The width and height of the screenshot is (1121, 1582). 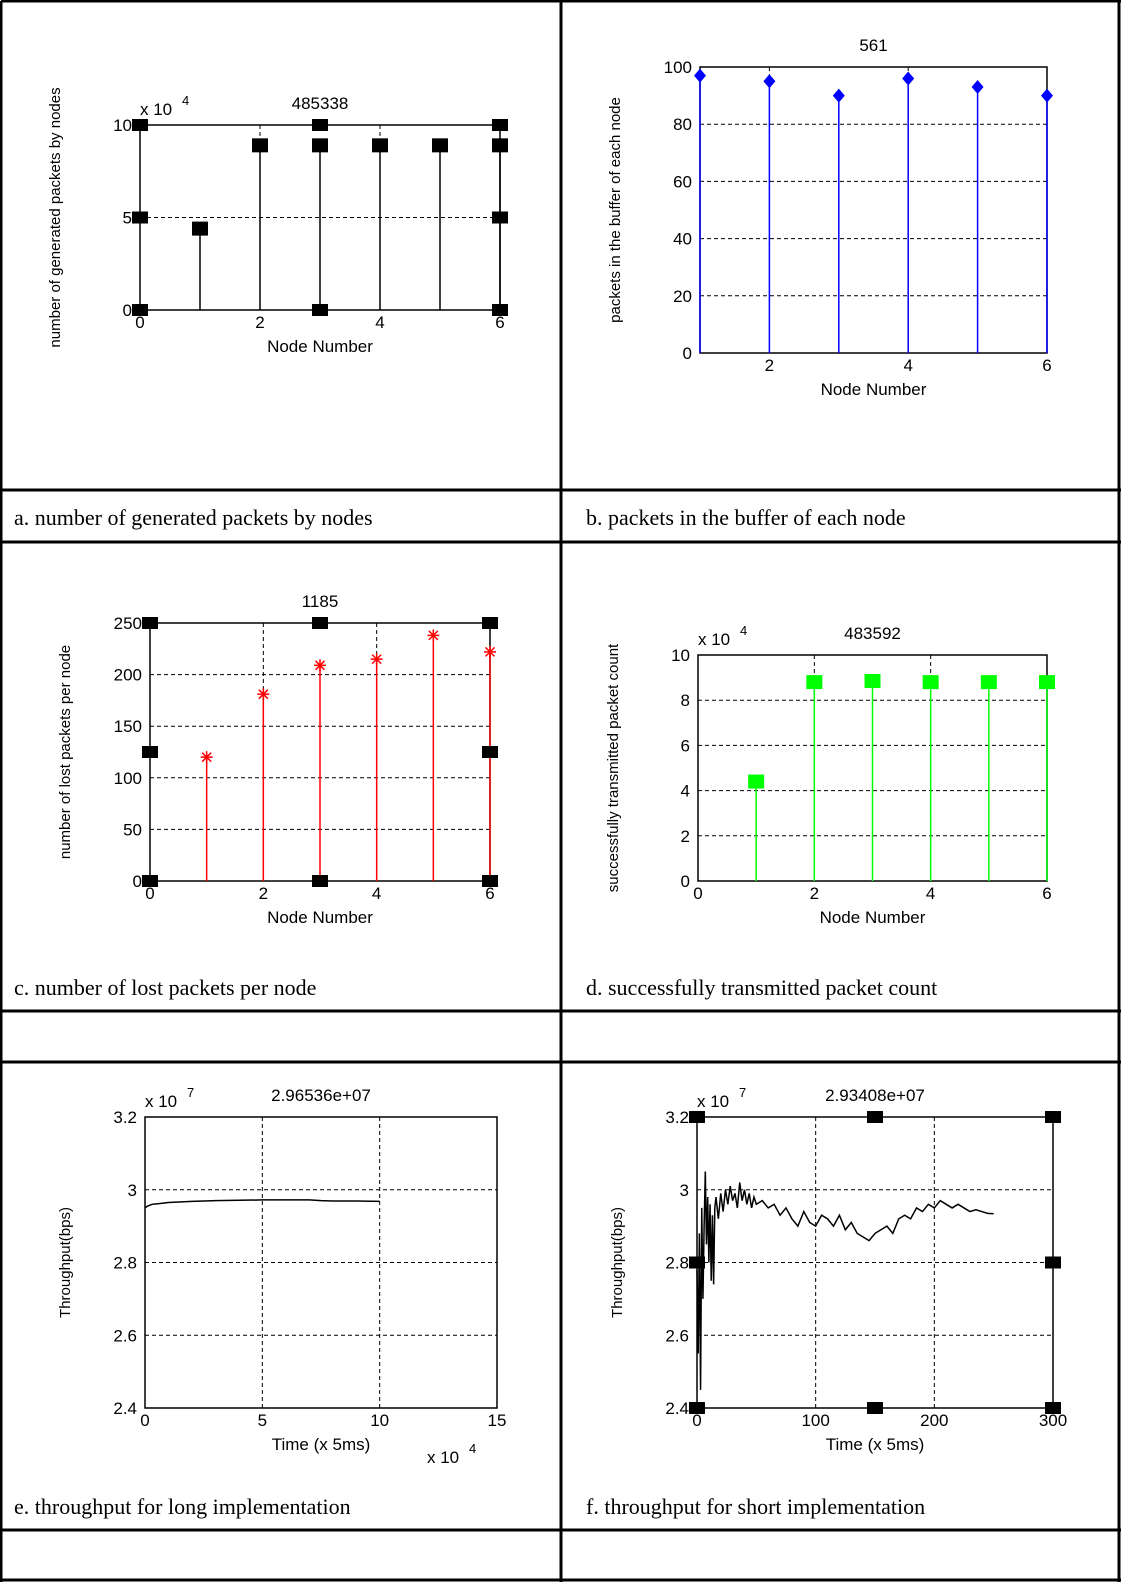 What do you see at coordinates (685, 791) in the screenshot?
I see `y-tick-label: 4` at bounding box center [685, 791].